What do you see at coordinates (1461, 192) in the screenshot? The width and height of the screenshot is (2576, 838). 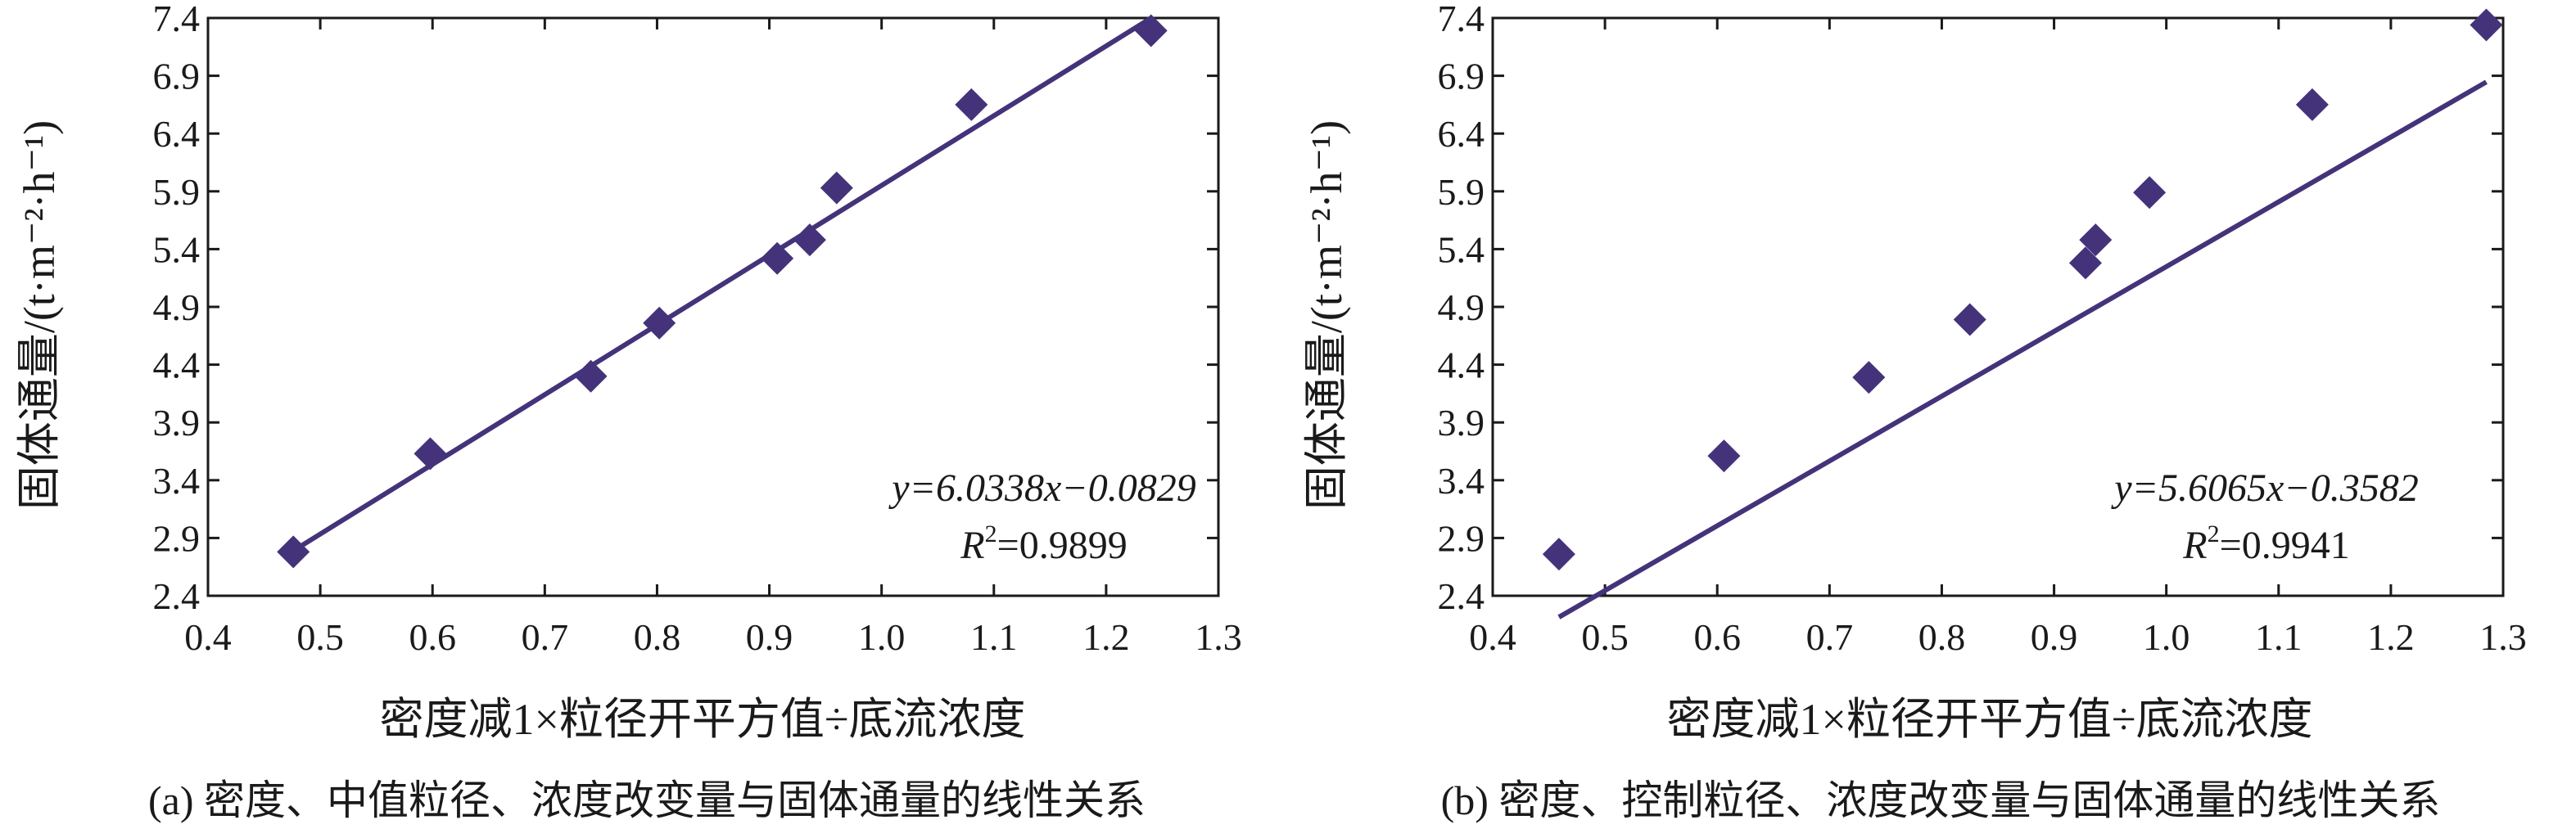 I see `panel-b-y-tick-label: 5.9` at bounding box center [1461, 192].